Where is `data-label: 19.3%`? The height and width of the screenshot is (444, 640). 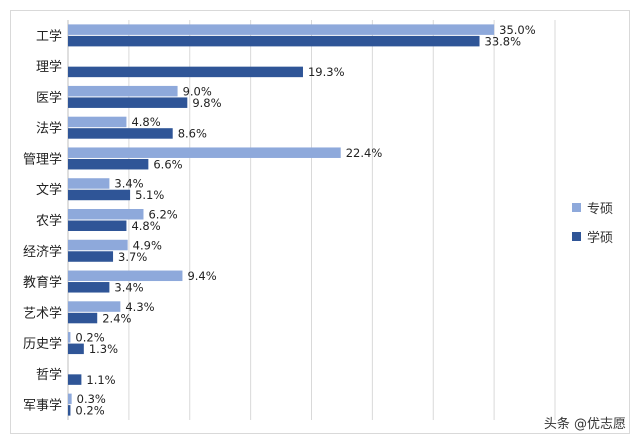
data-label: 19.3% is located at coordinates (326, 72).